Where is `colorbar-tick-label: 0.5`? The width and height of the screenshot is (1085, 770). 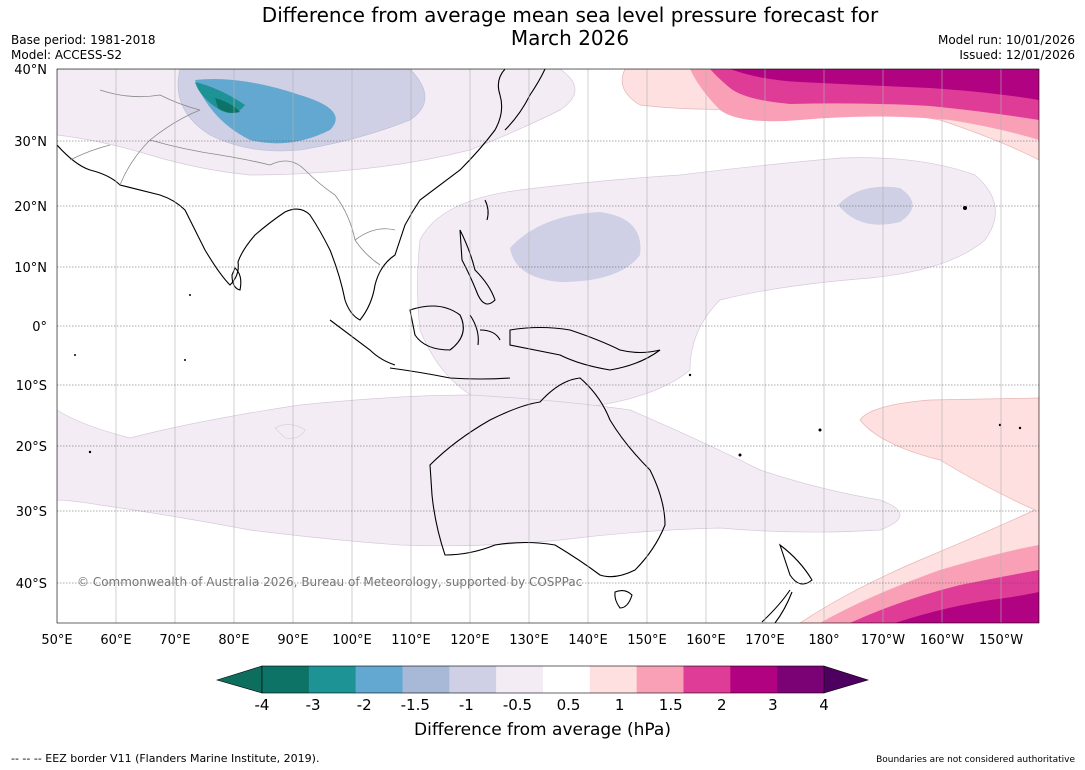
colorbar-tick-label: 0.5 is located at coordinates (569, 705).